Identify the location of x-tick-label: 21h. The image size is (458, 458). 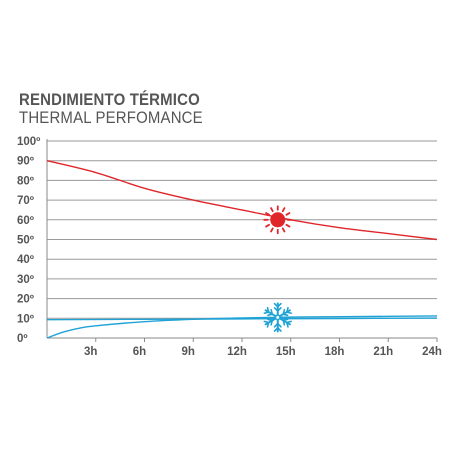
(383, 352).